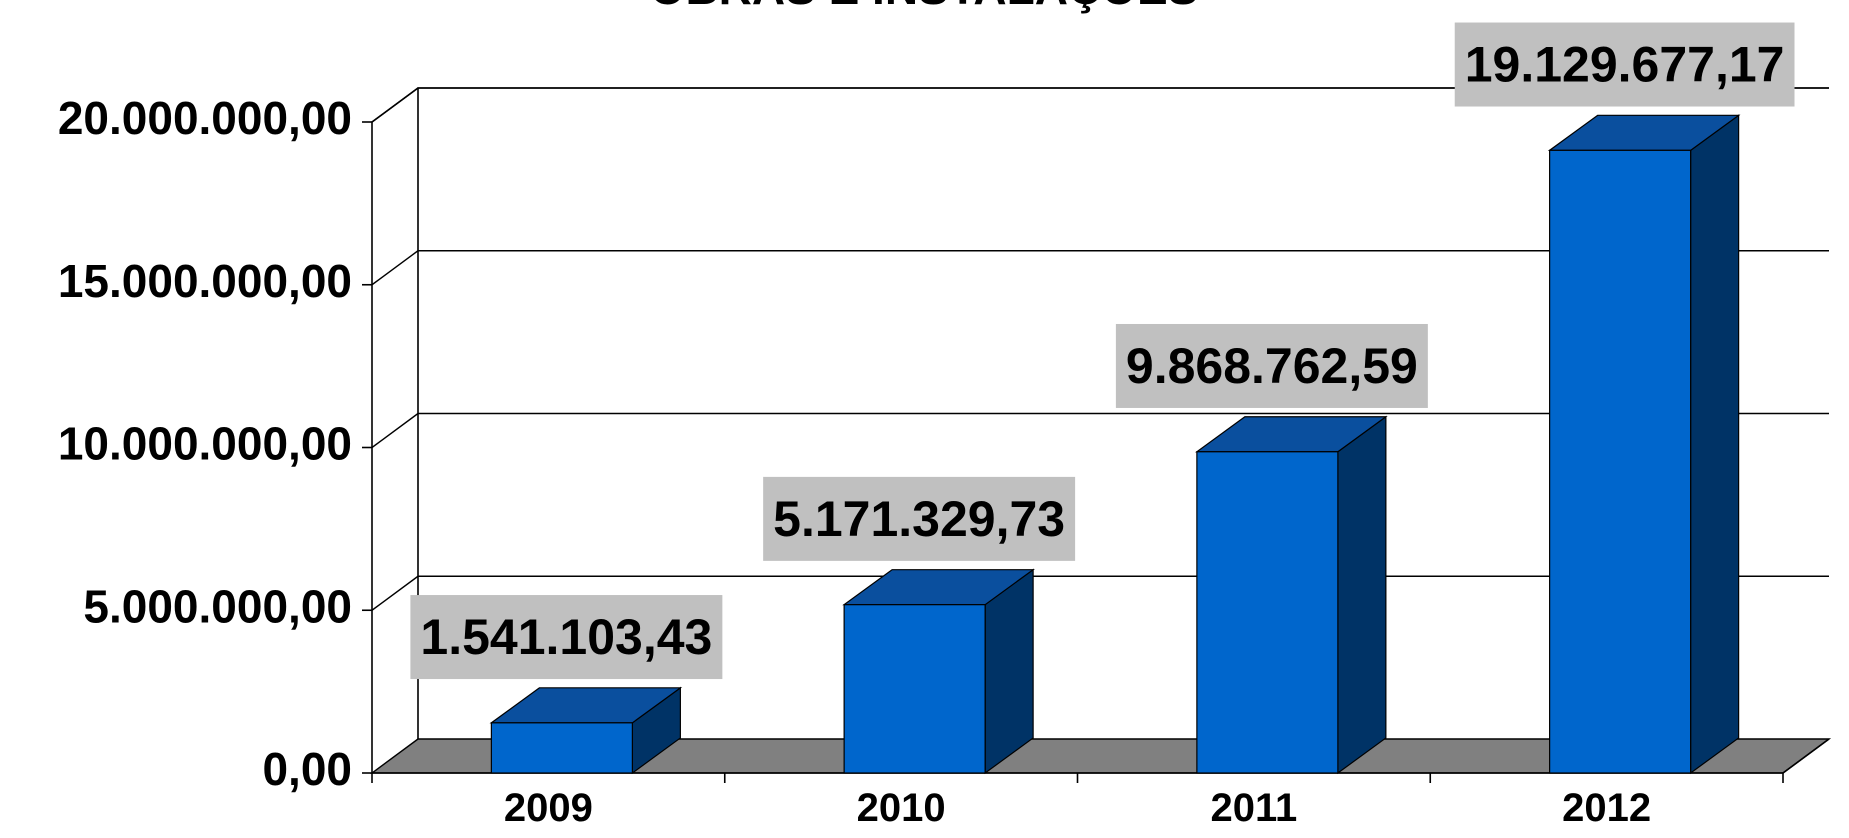 This screenshot has width=1849, height=838. What do you see at coordinates (901, 808) in the screenshot?
I see `x-tick-label: 2010` at bounding box center [901, 808].